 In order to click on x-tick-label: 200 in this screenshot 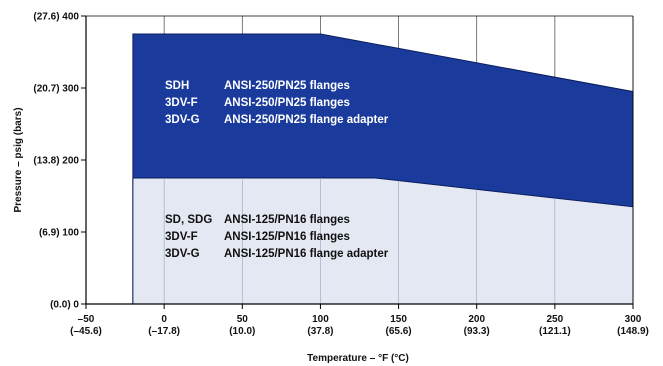, I will do `click(476, 319)`.